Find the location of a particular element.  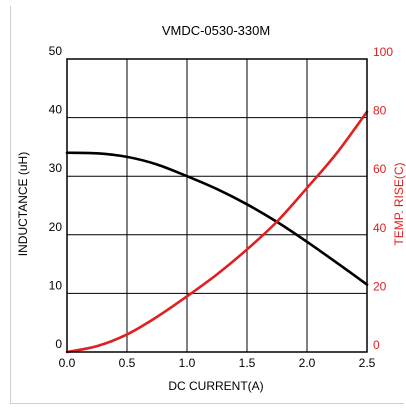

x-axis-label: DC CURRENT(A) is located at coordinates (215, 386).